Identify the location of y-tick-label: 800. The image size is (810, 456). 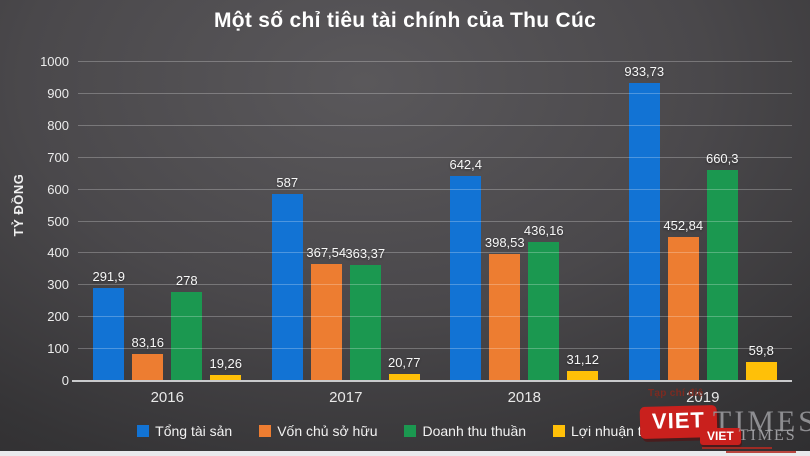
(58, 125).